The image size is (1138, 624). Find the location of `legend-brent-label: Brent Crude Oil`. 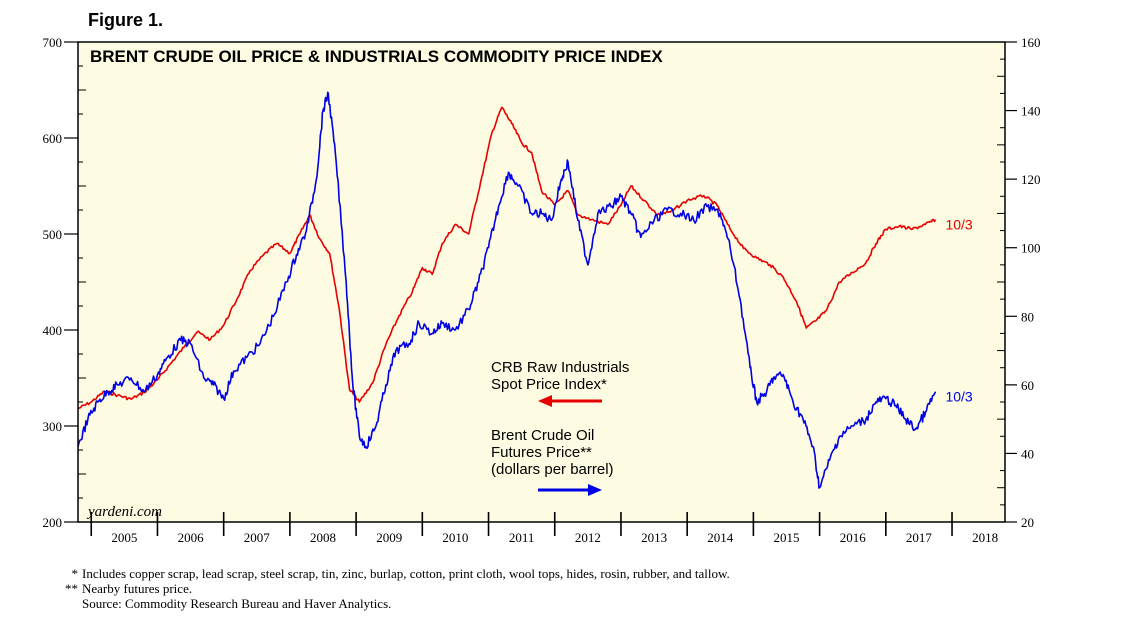

legend-brent-label: Brent Crude Oil is located at coordinates (542, 435).